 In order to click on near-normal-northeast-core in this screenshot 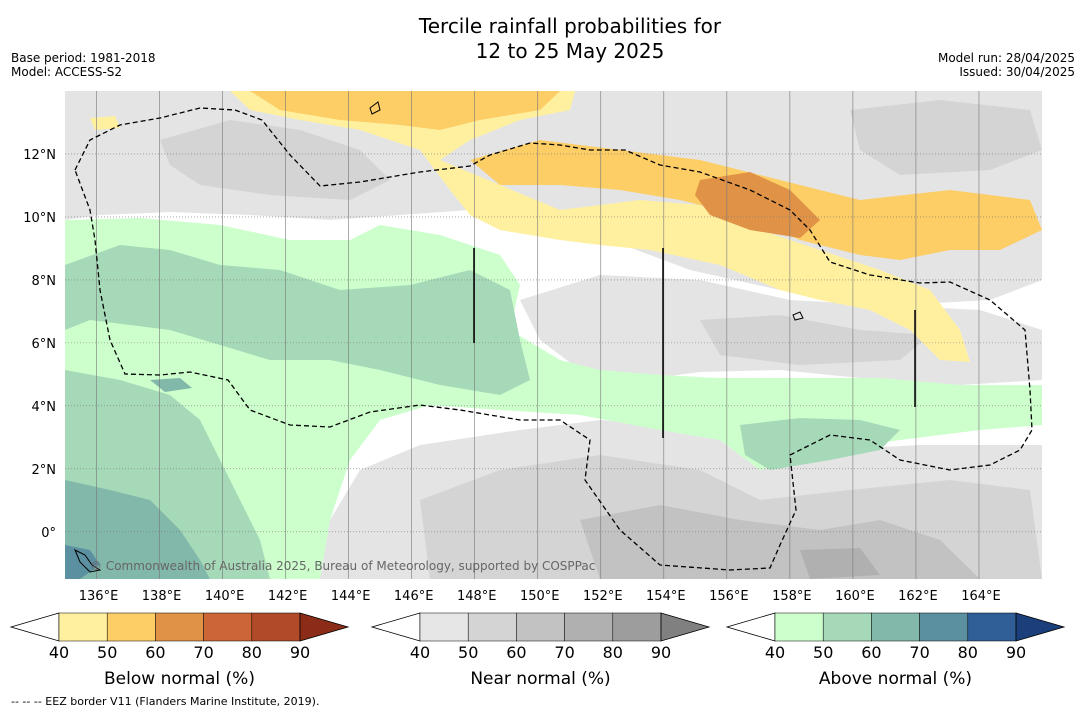, I will do `click(946, 137)`.